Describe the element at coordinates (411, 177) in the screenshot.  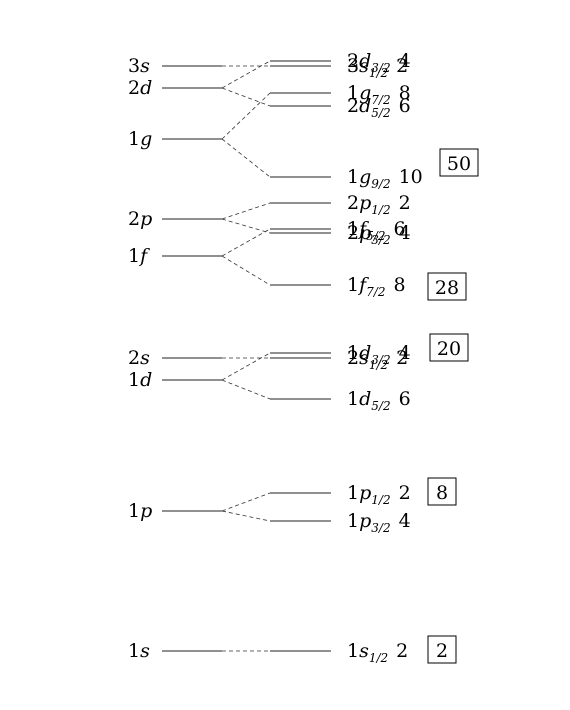
I see `split-degeneracy: 10` at that location.